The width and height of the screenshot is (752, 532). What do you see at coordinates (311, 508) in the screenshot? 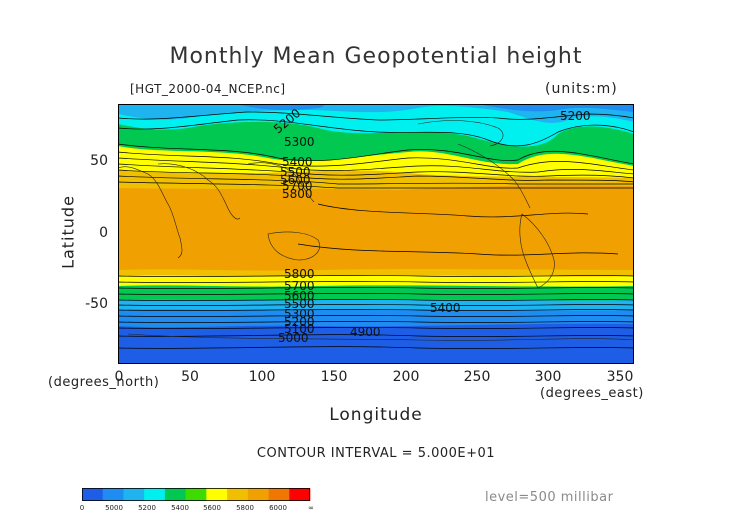
I see `colorbar-label: ∞` at bounding box center [311, 508].